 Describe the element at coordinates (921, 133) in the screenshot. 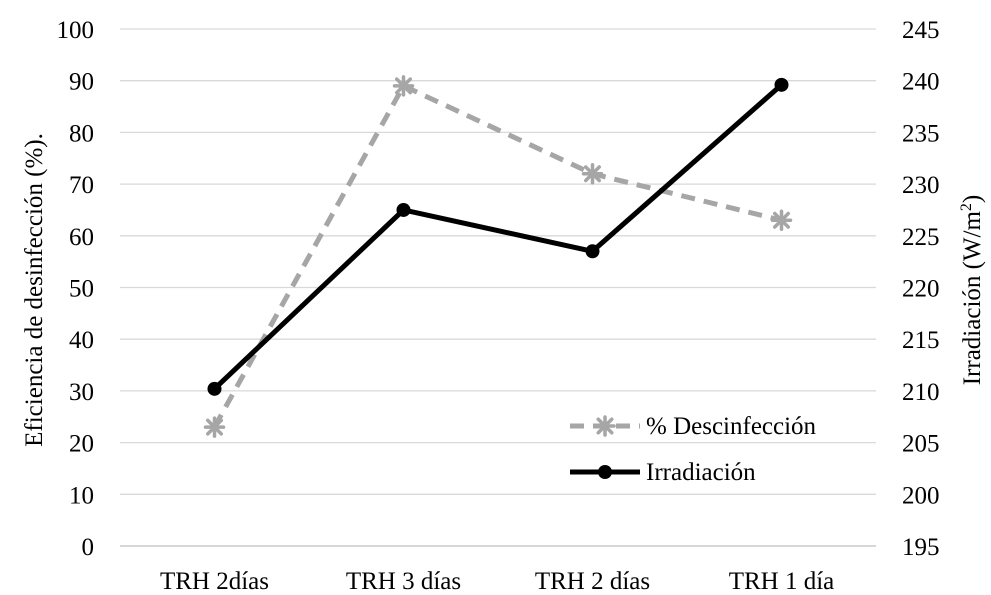

I see `right-tick-label: 235` at that location.